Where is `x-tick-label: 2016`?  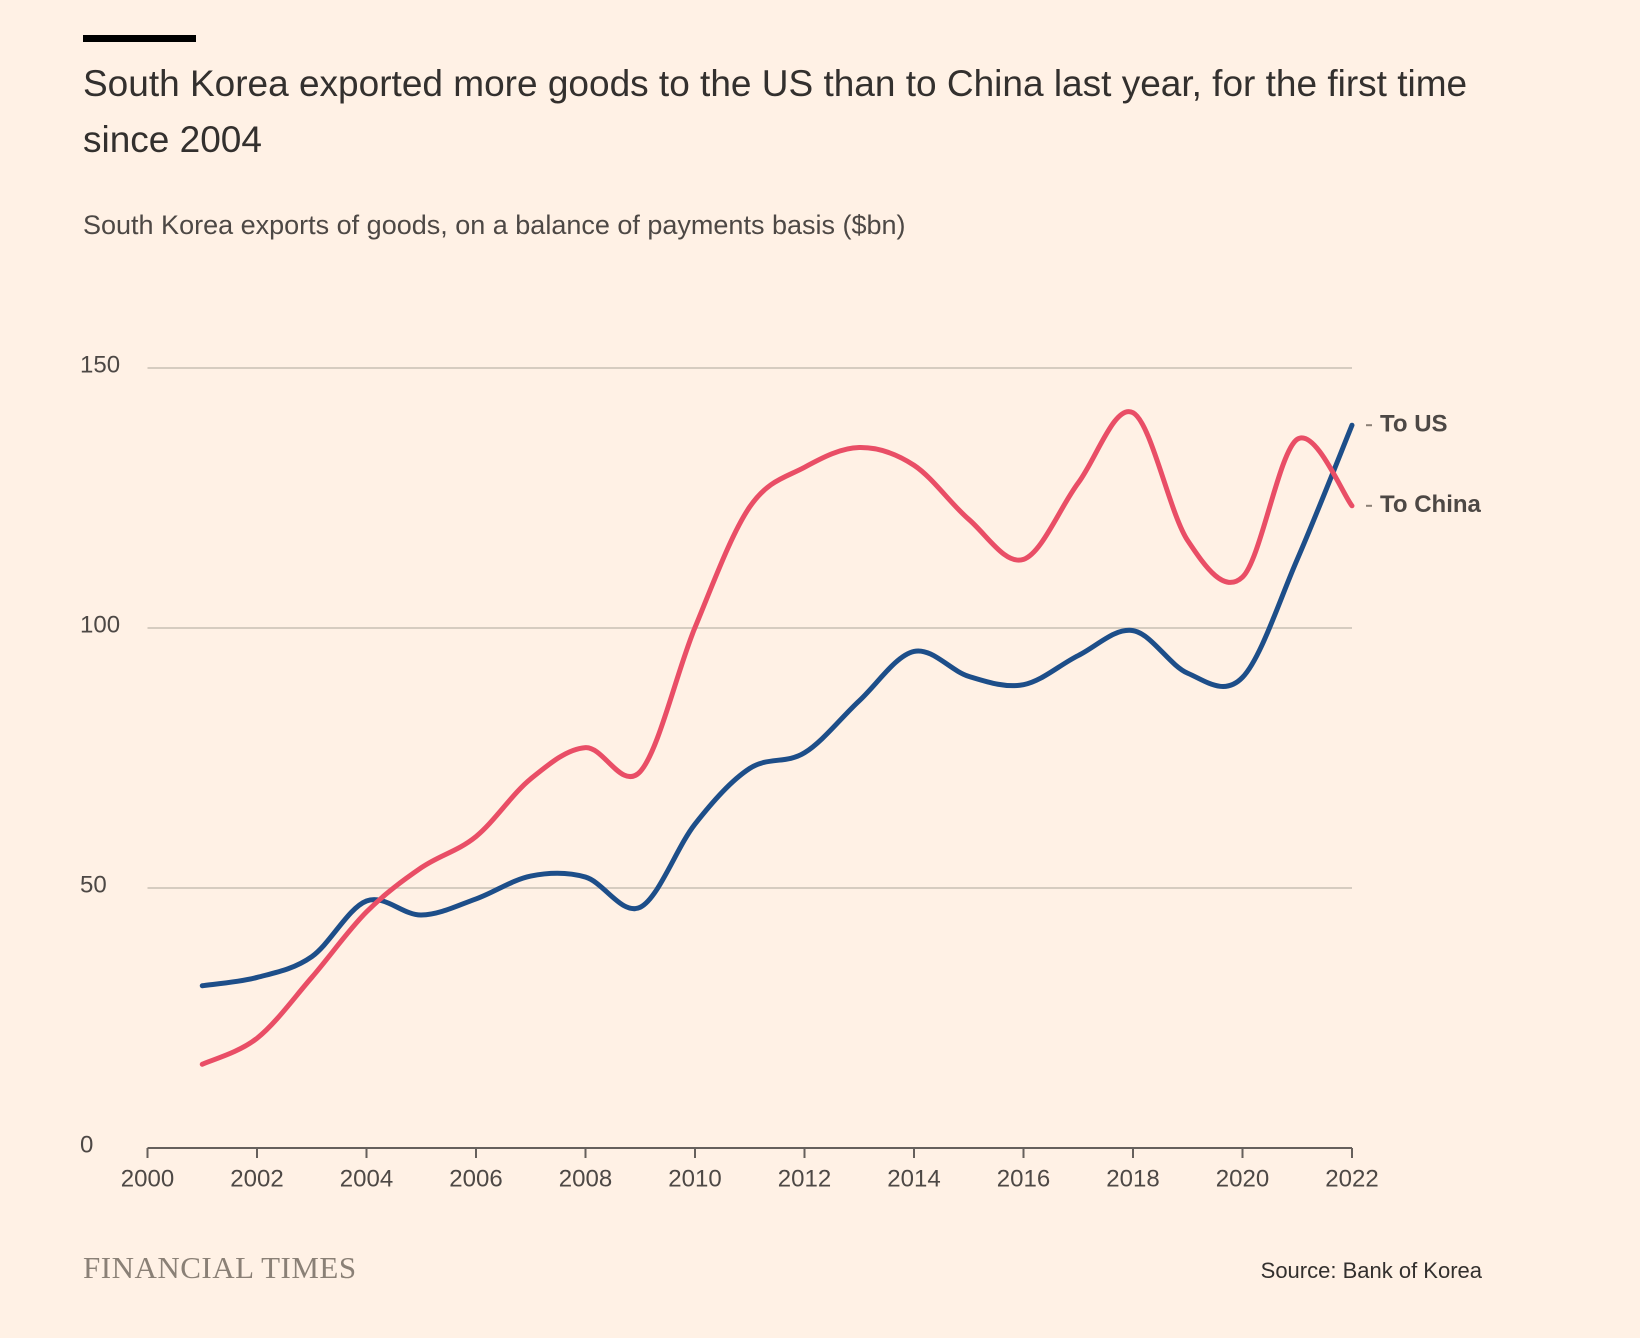
x-tick-label: 2016 is located at coordinates (1023, 1178).